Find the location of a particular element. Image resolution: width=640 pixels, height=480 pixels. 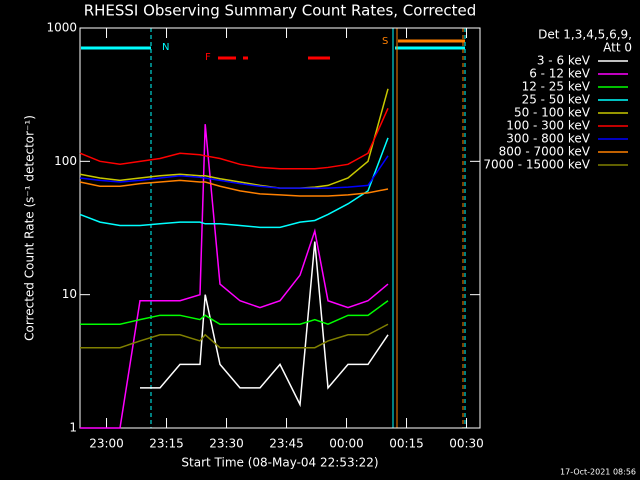

x-tick-label: 00:15 is located at coordinates (406, 444).